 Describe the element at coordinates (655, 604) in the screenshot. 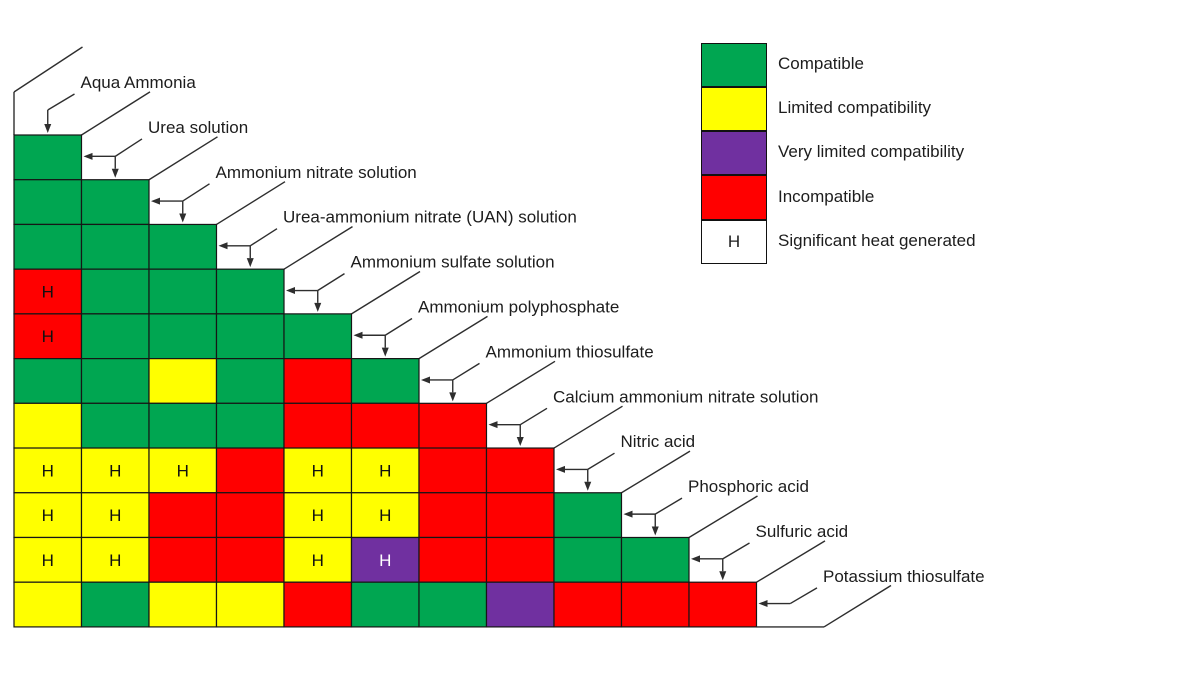

I see `matrix-cell-r11-c10` at that location.